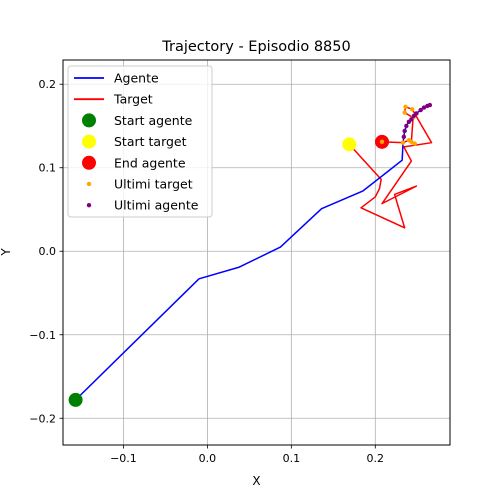 This screenshot has width=500, height=504. I want to click on x-axis-label: X, so click(256, 481).